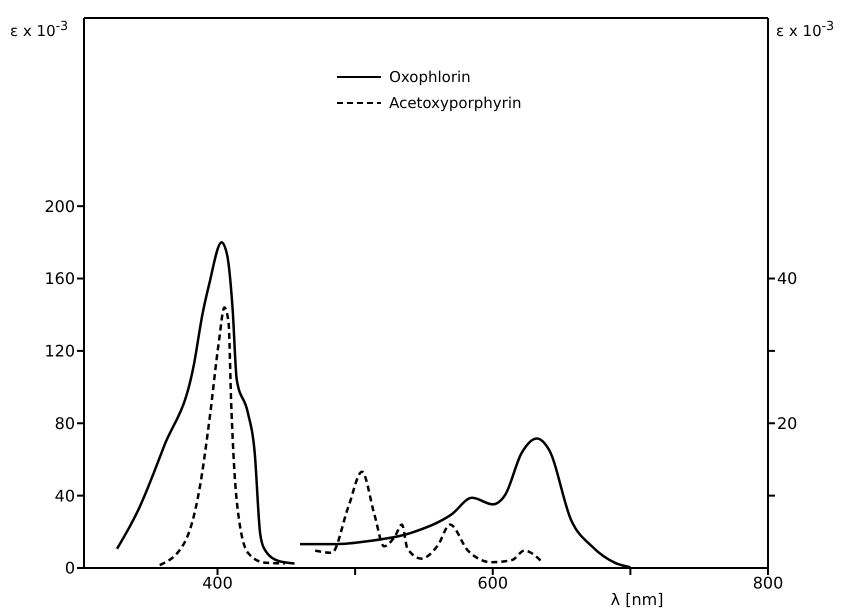  Describe the element at coordinates (637, 599) in the screenshot. I see `x-axis-title: λ [nm]` at that location.